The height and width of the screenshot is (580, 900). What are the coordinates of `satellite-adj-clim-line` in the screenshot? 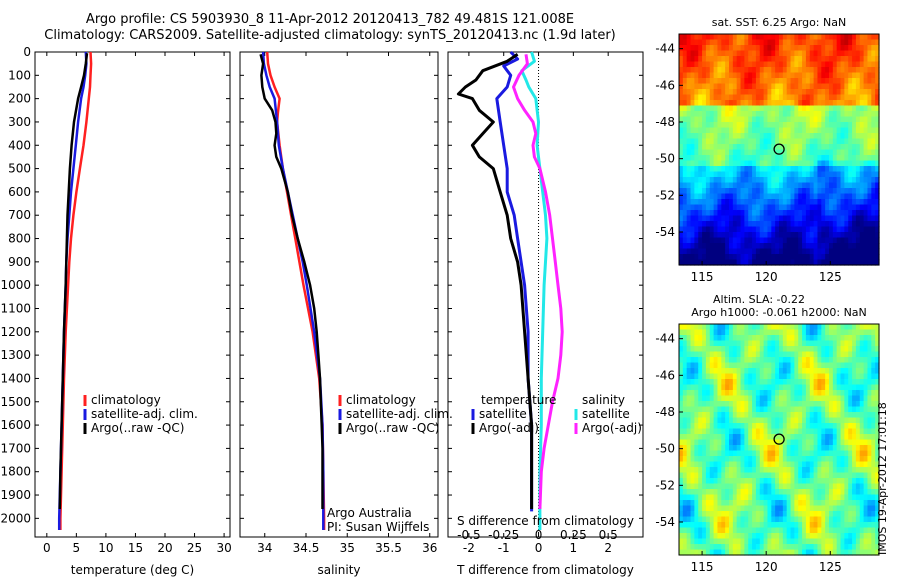 It's located at (293, 290).